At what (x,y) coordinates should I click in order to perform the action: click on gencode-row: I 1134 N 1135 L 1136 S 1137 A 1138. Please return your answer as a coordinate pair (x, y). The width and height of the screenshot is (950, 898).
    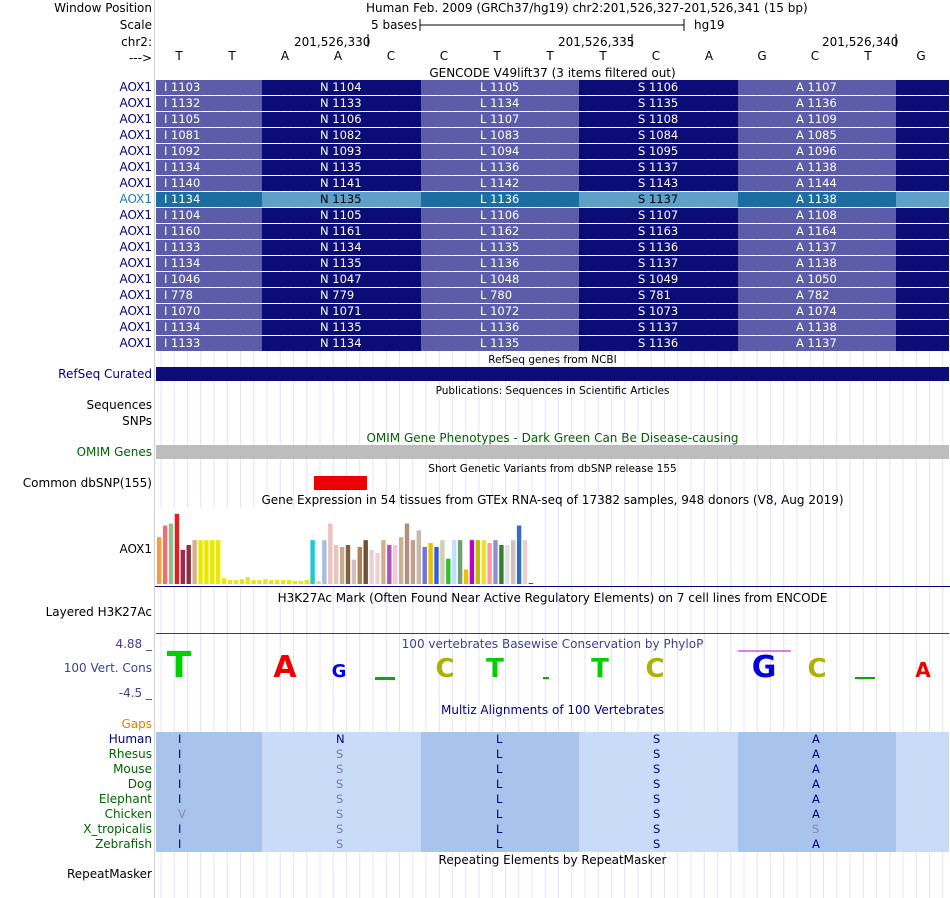
    Looking at the image, I should click on (552, 327).